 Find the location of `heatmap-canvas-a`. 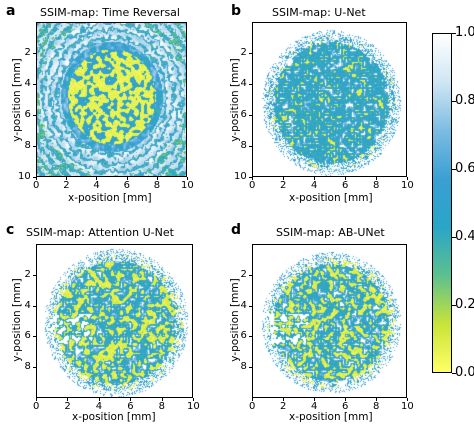

heatmap-canvas-a is located at coordinates (111, 99).